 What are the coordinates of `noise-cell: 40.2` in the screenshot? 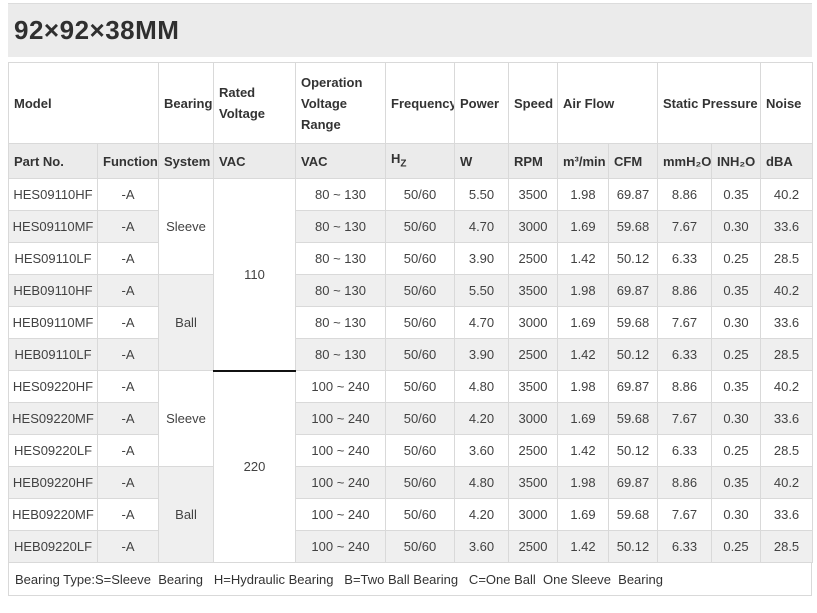 It's located at (787, 290).